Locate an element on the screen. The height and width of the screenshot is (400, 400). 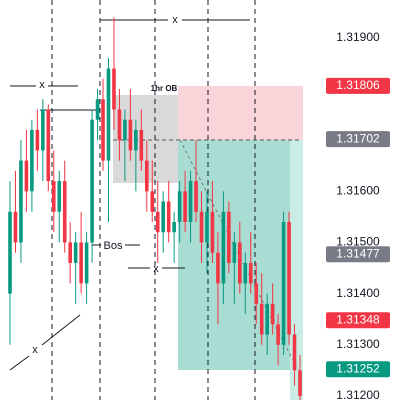
annotation: 1hr OB is located at coordinates (164, 88).